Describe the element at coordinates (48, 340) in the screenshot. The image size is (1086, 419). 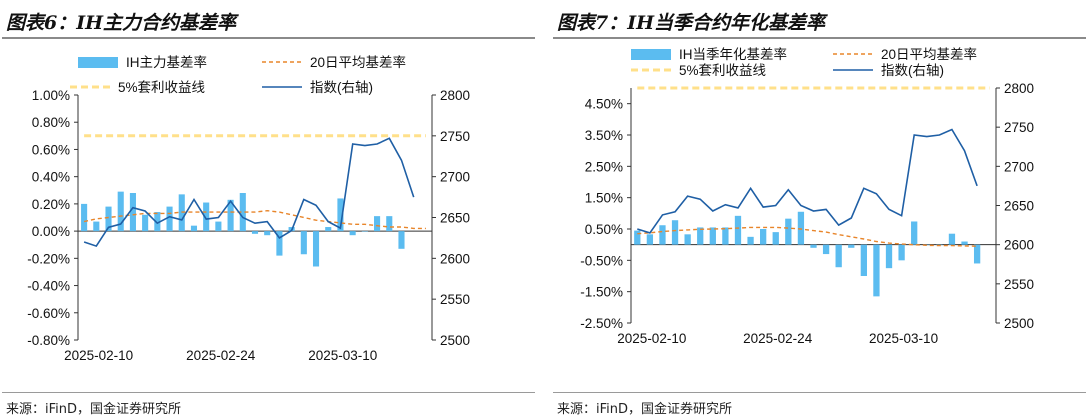
I see `left-tick-label: -0.80%` at that location.